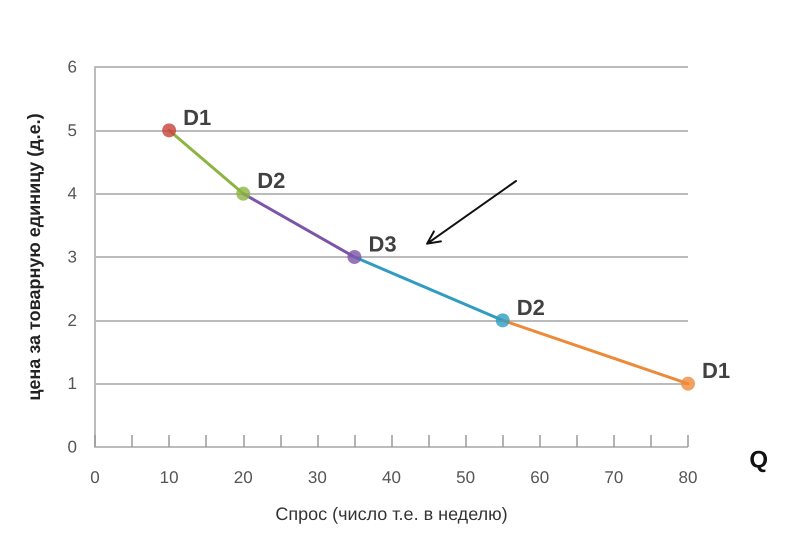  What do you see at coordinates (758, 460) in the screenshot?
I see `text: Q` at bounding box center [758, 460].